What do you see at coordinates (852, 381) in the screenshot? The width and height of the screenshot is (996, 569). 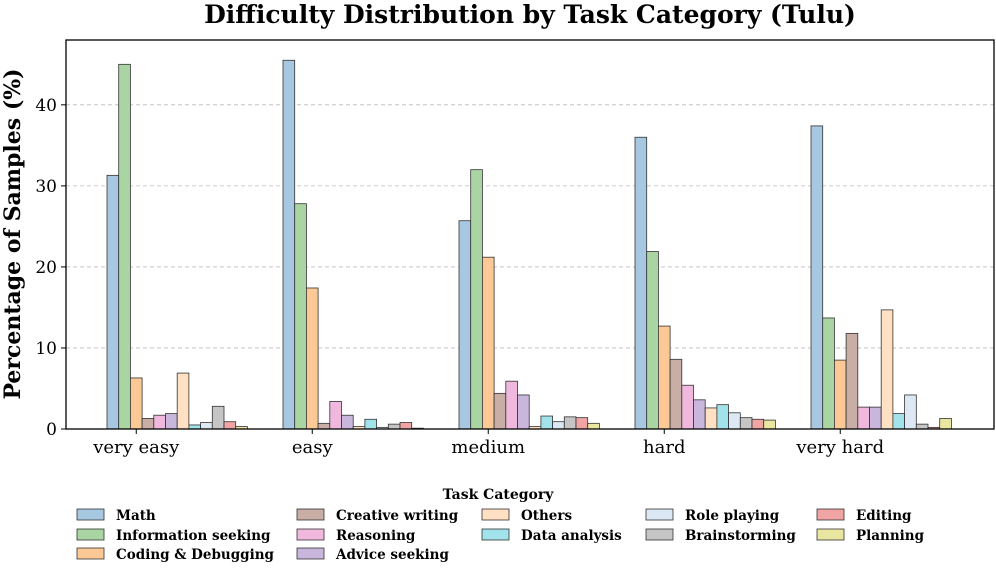 I see `bar-creative-writing-very-hard` at bounding box center [852, 381].